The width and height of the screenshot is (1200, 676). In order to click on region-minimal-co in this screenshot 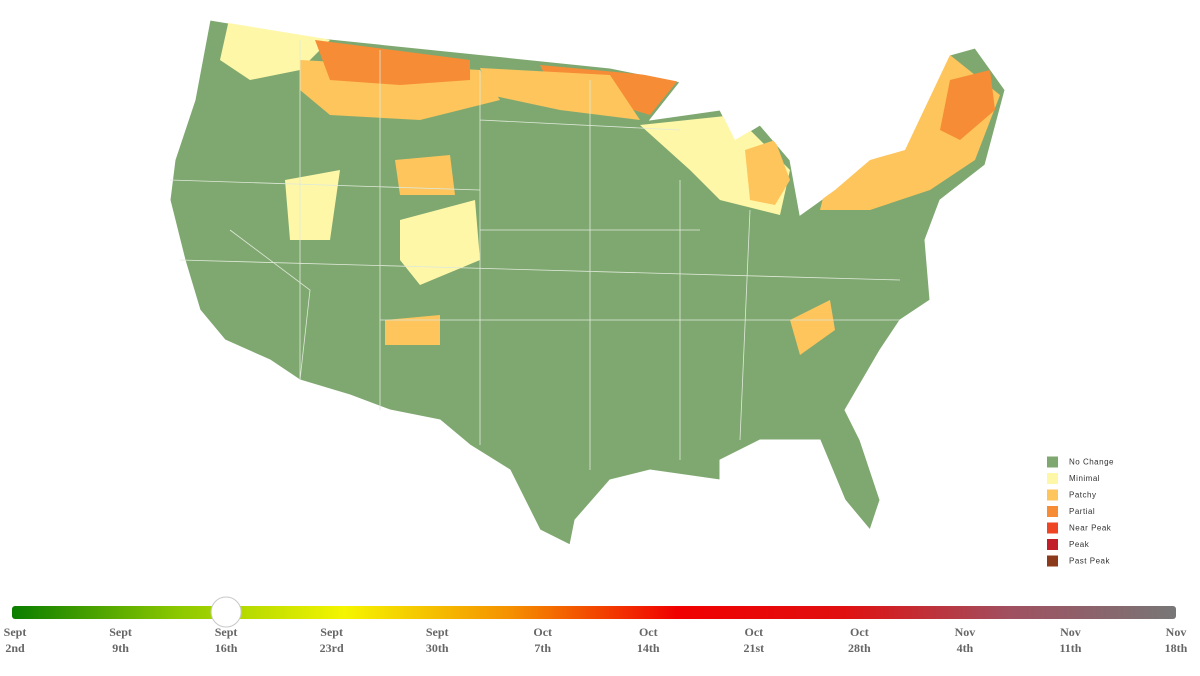, I will do `click(440, 242)`.